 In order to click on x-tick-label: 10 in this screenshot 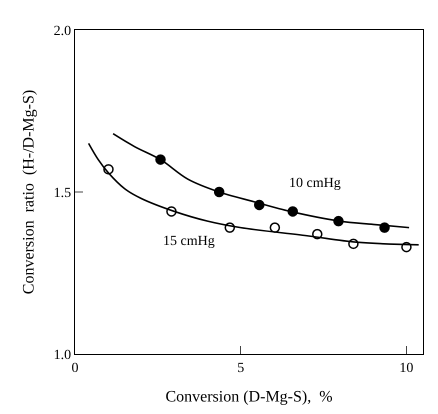, I will do `click(406, 368)`.